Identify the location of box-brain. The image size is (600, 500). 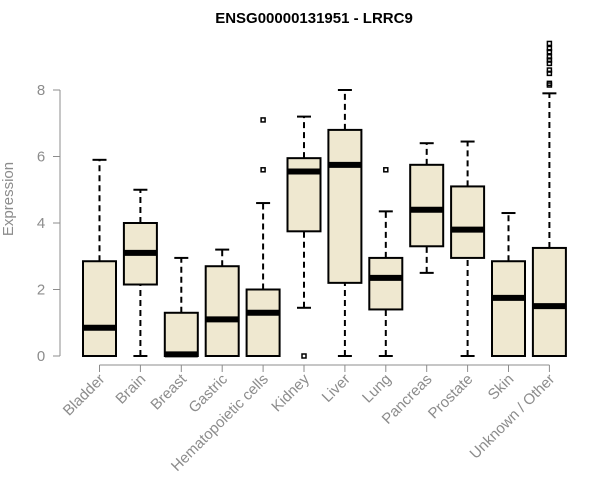
(140, 272).